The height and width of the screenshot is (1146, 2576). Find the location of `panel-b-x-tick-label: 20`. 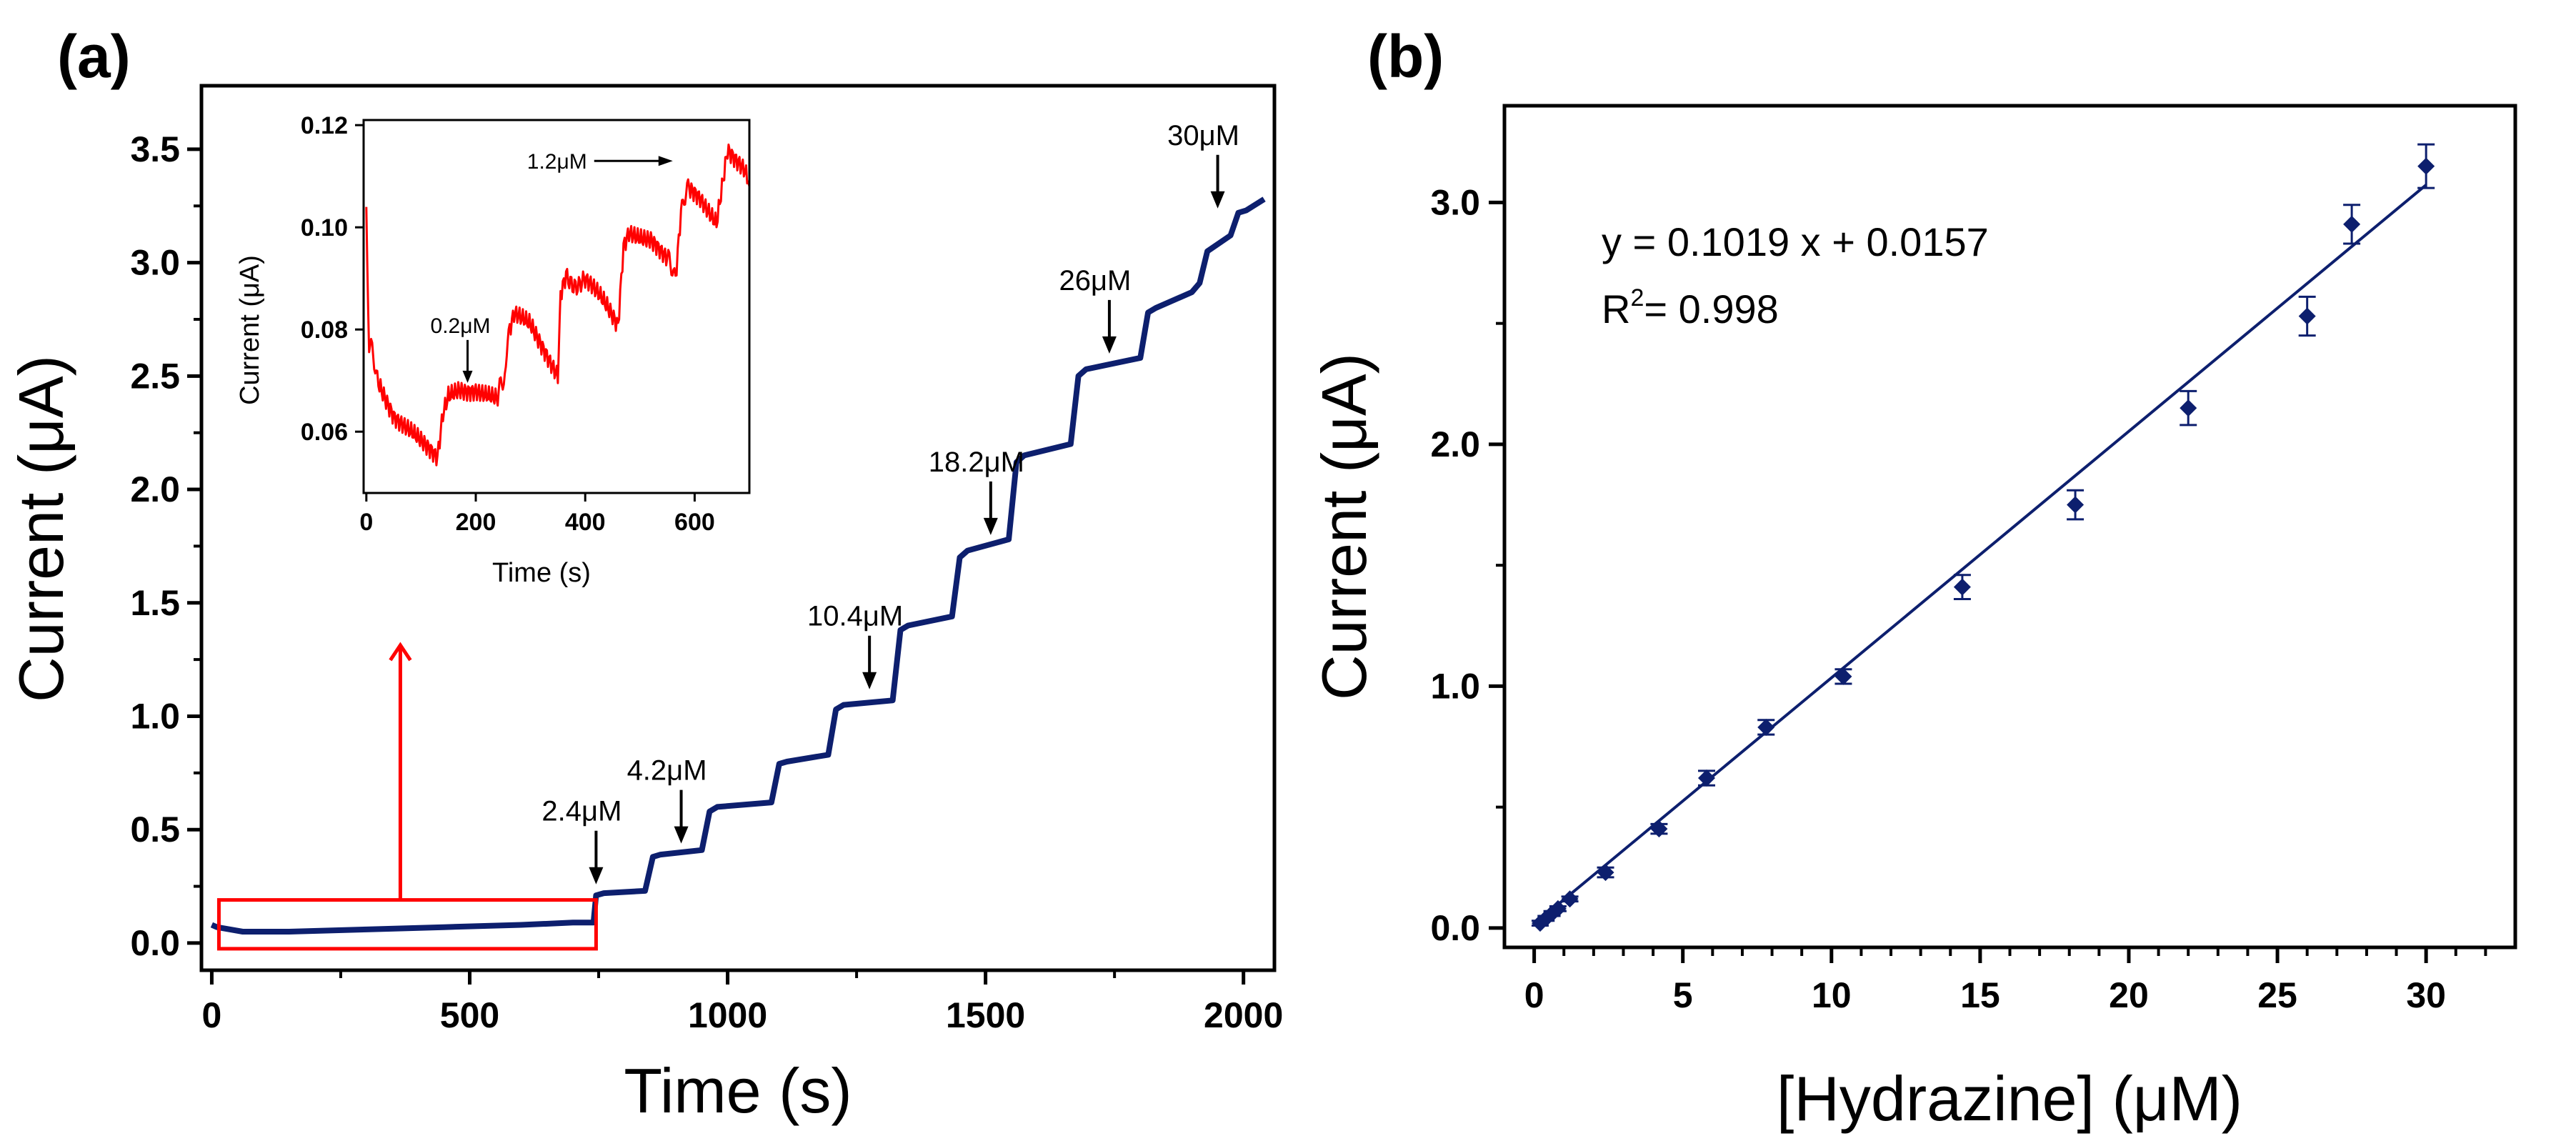

panel-b-x-tick-label: 20 is located at coordinates (2129, 995).